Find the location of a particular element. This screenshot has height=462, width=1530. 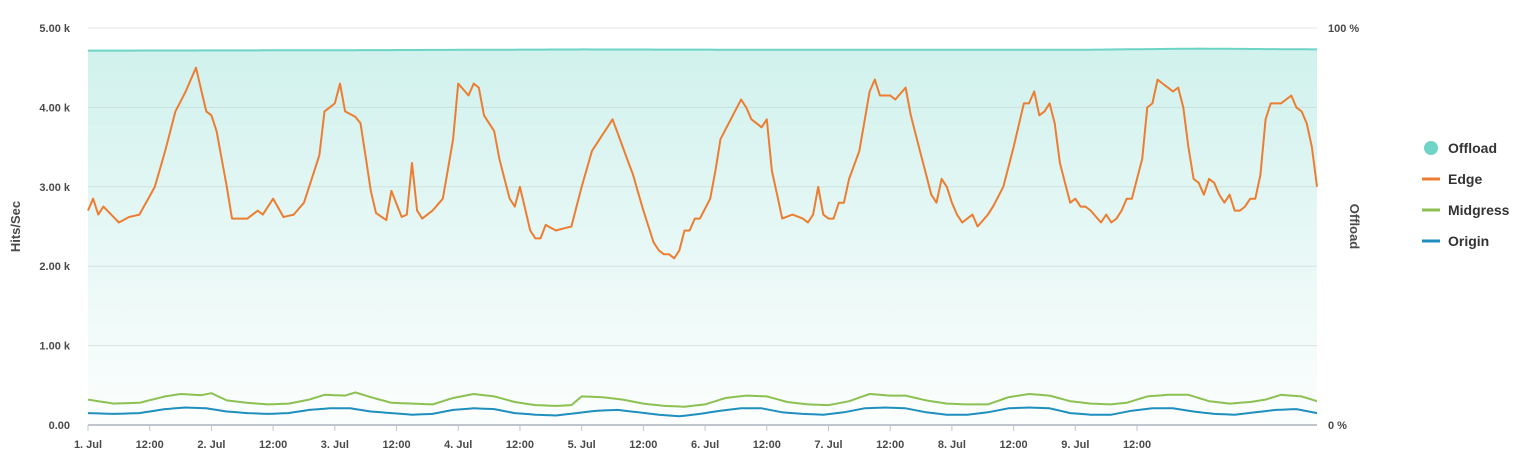

y-right-tick-label: 0 % is located at coordinates (1337, 426).